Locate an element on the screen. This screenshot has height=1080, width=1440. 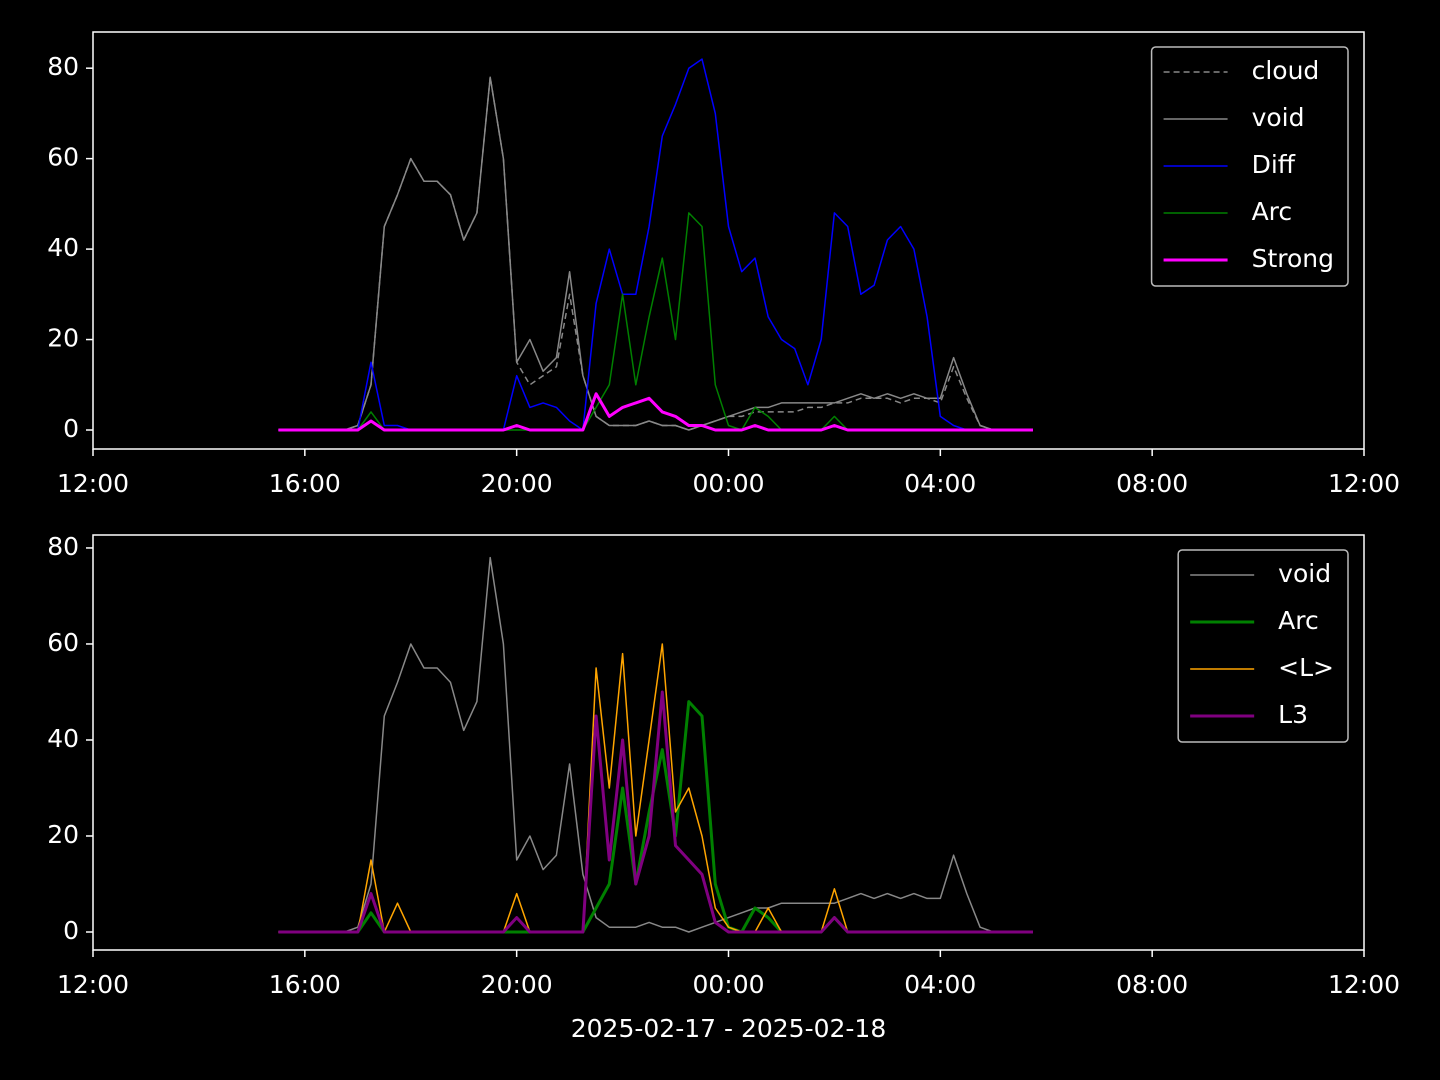
legend-label: cloud is located at coordinates (1286, 70).